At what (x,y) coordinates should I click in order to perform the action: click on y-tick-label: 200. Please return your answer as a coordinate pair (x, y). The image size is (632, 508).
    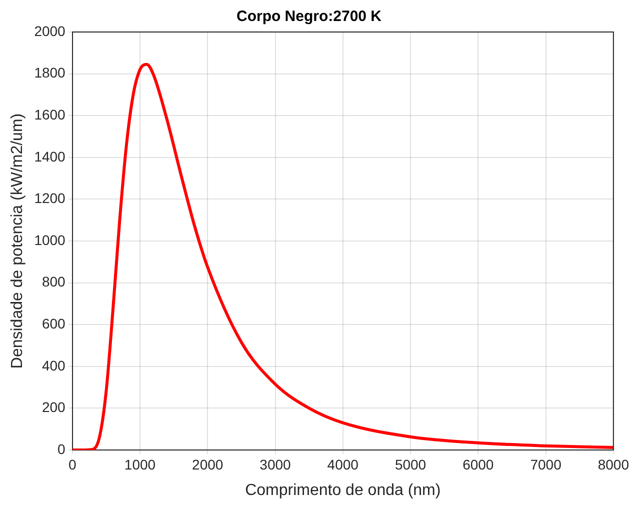
    Looking at the image, I should click on (54, 407).